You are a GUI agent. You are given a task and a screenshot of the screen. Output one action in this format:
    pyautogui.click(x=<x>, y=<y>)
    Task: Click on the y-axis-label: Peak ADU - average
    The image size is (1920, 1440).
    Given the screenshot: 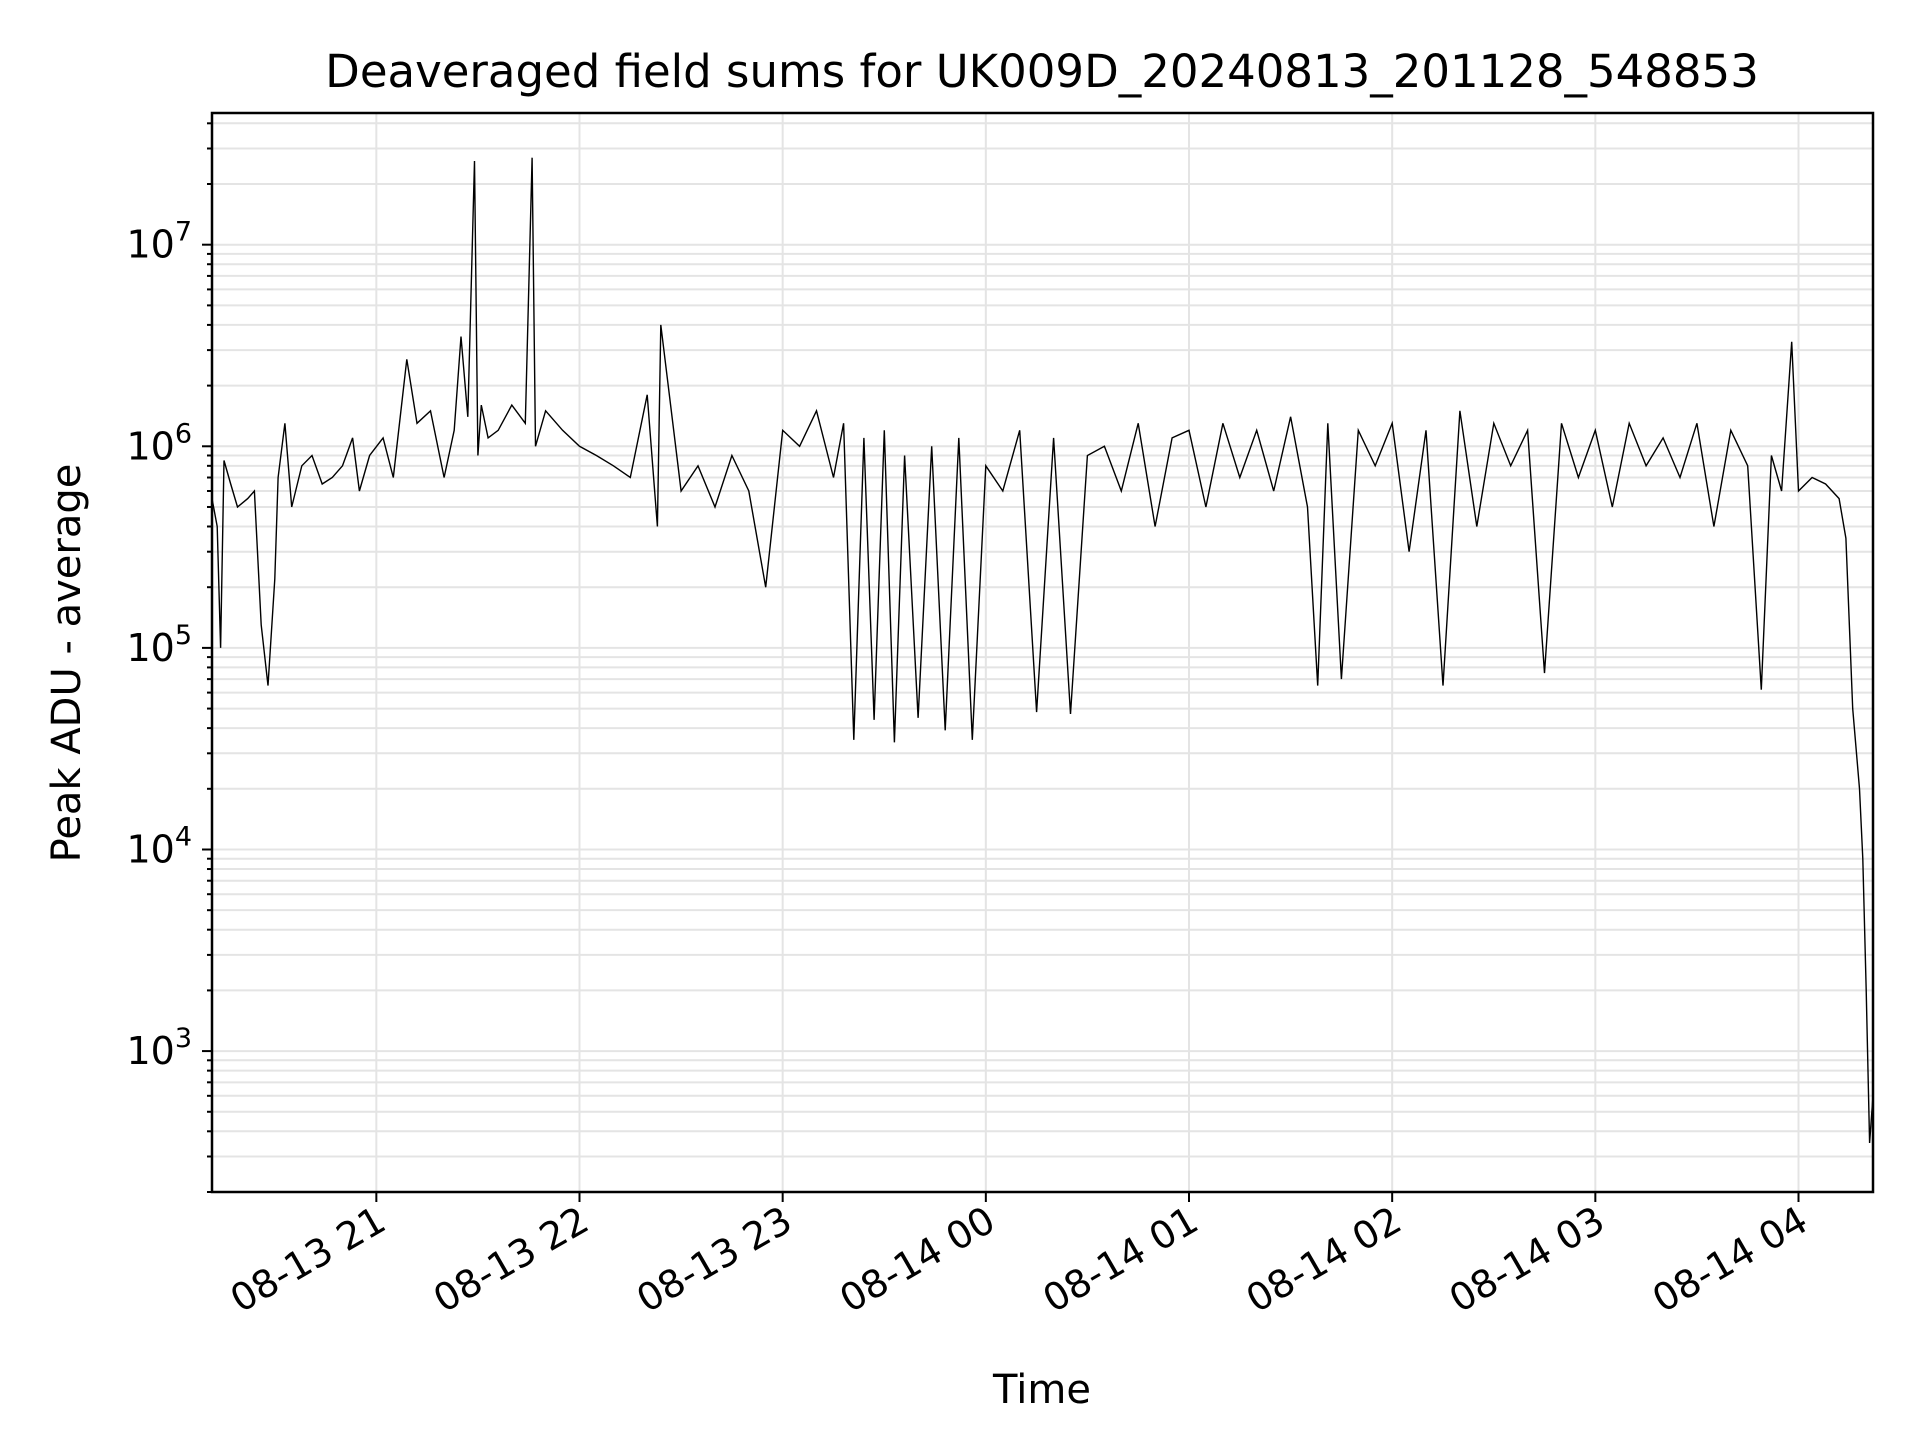 What is the action you would take?
    pyautogui.click(x=67, y=663)
    